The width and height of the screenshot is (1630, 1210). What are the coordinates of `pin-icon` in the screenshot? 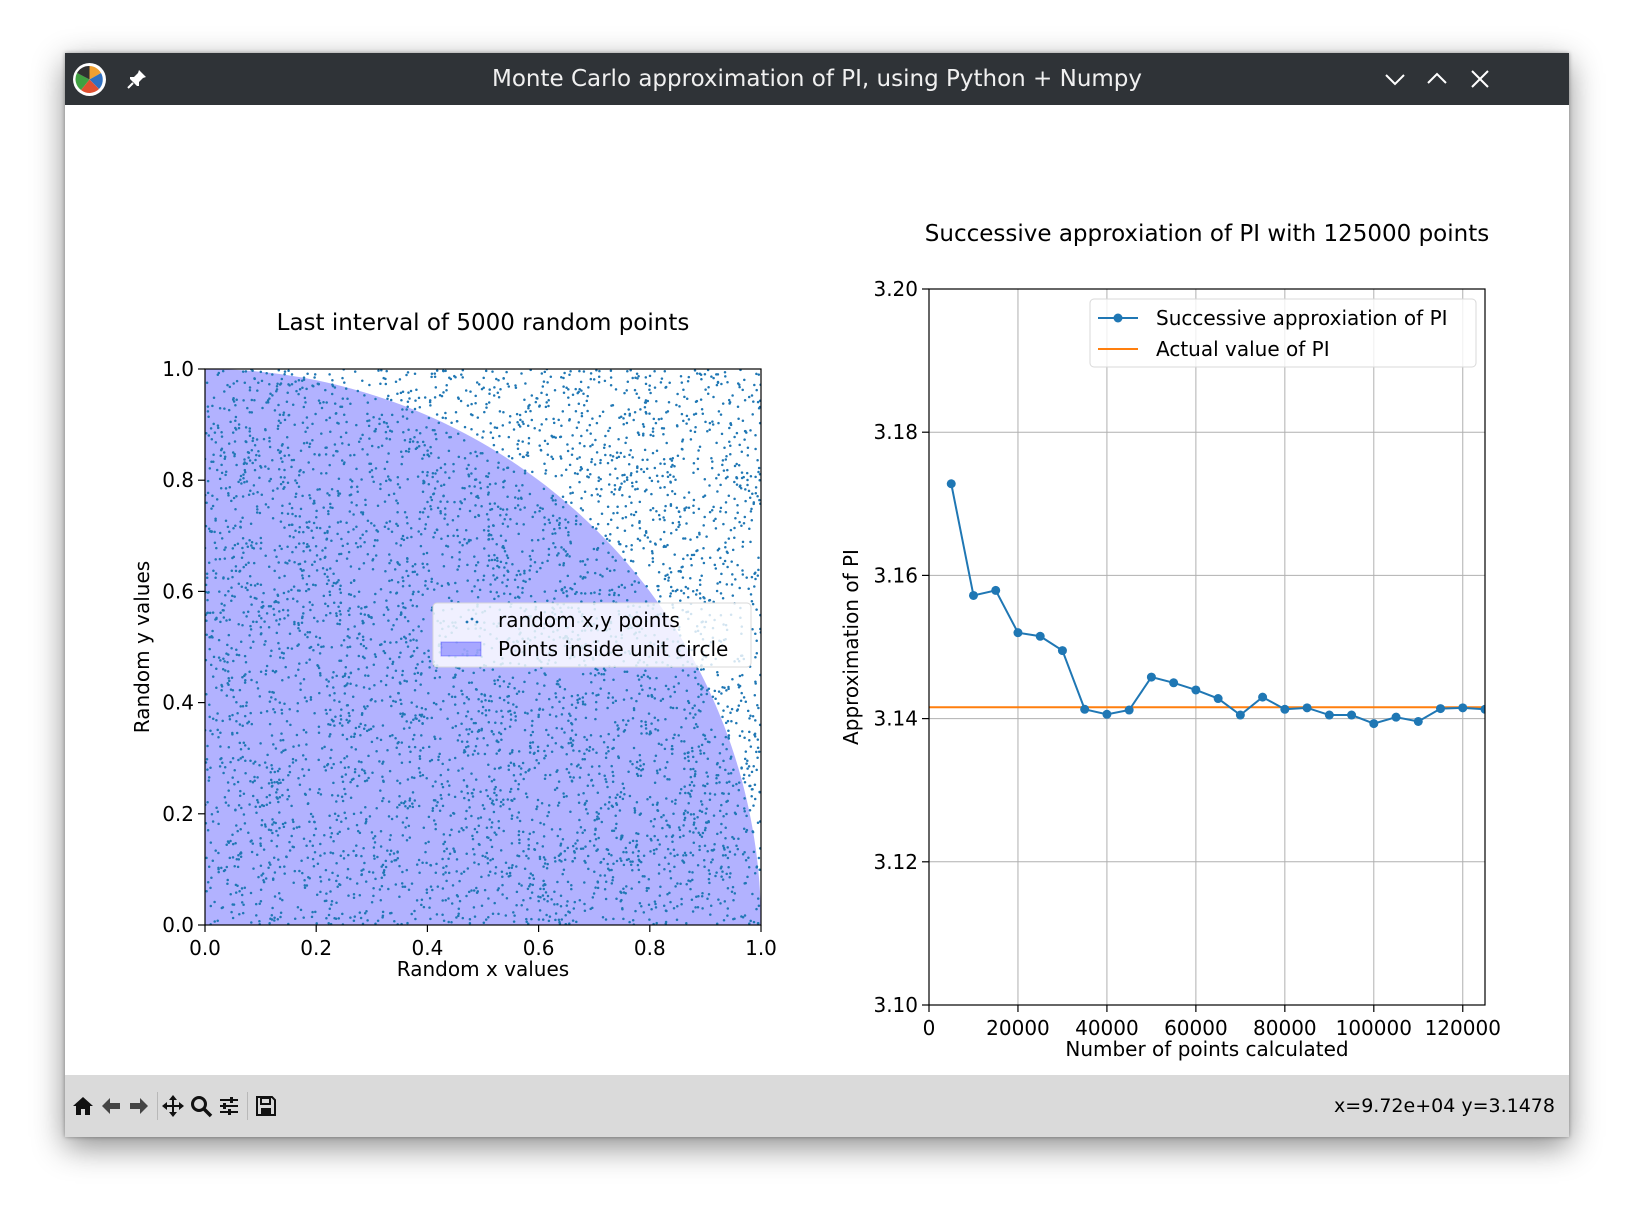 It's located at (137, 79).